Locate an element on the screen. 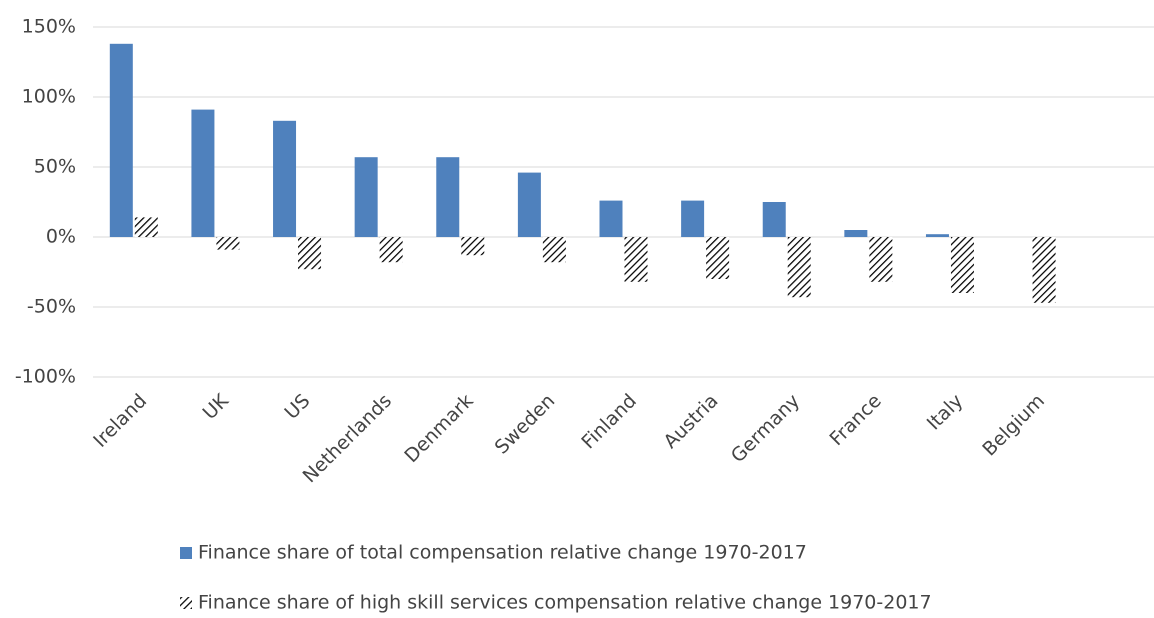  x-tick-label: US is located at coordinates (298, 407).